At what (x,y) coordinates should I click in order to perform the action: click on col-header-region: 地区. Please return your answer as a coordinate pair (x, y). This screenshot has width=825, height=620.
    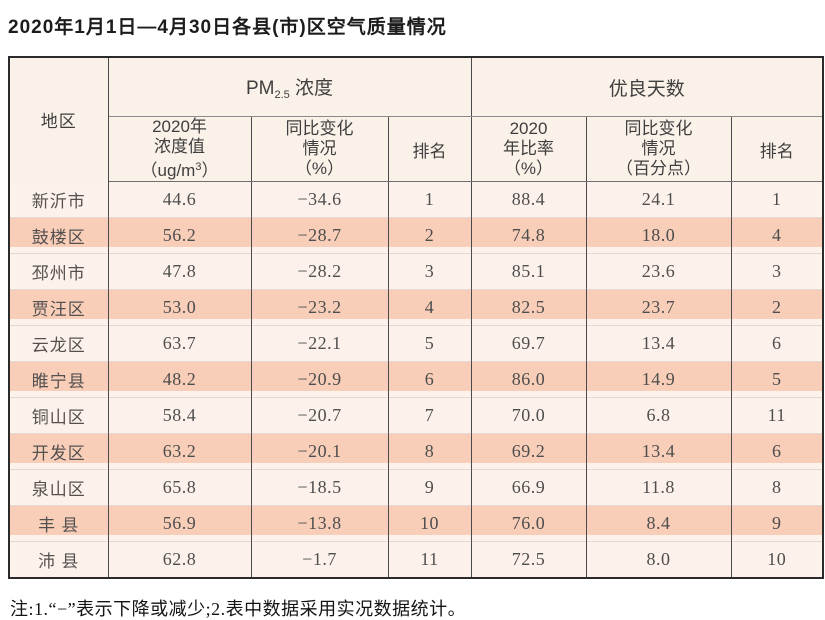
    Looking at the image, I should click on (58, 119).